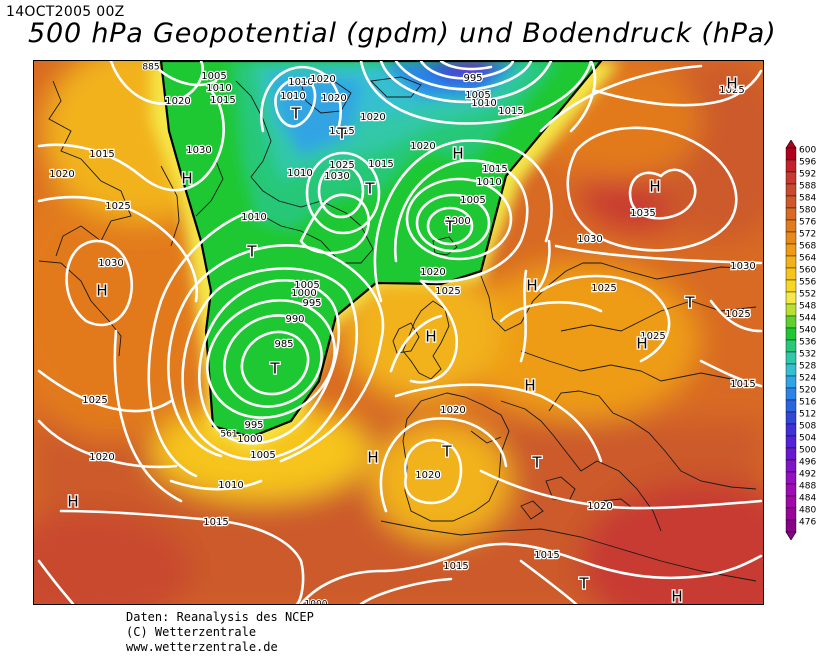  What do you see at coordinates (807, 163) in the screenshot?
I see `colorbar-level-label: 596` at bounding box center [807, 163].